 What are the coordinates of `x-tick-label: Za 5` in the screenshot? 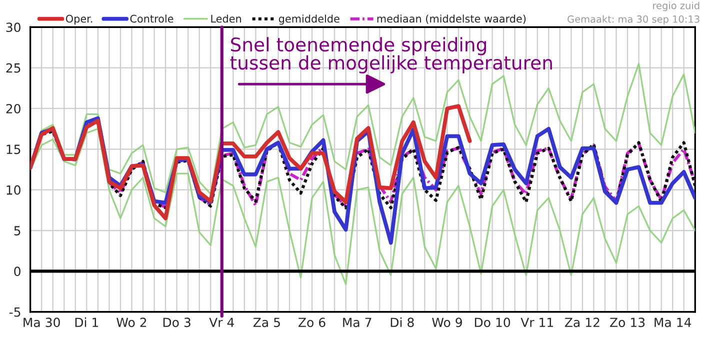 It's located at (266, 323).